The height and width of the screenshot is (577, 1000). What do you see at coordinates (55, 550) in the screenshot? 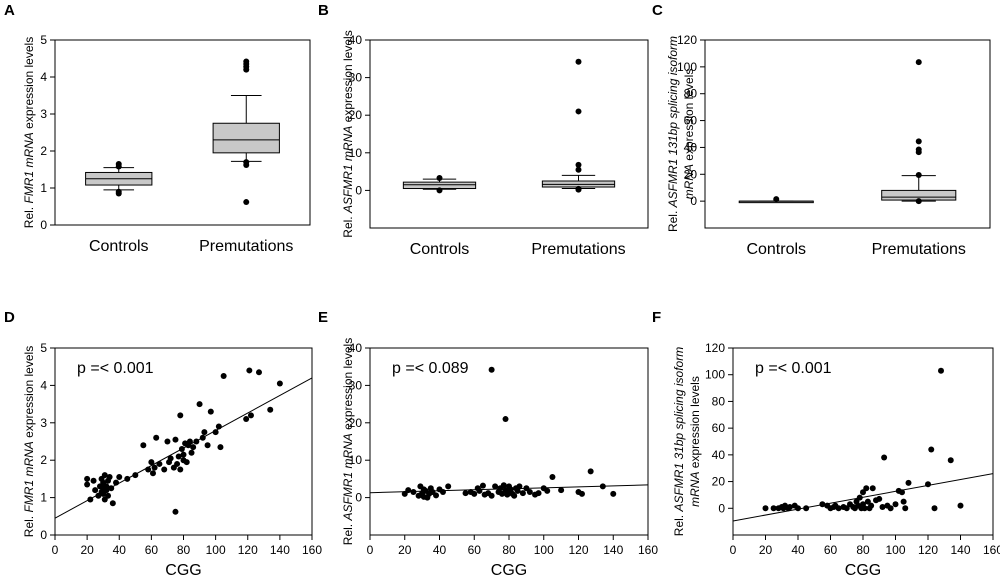
I see `x-tick-label: 0` at bounding box center [55, 550].